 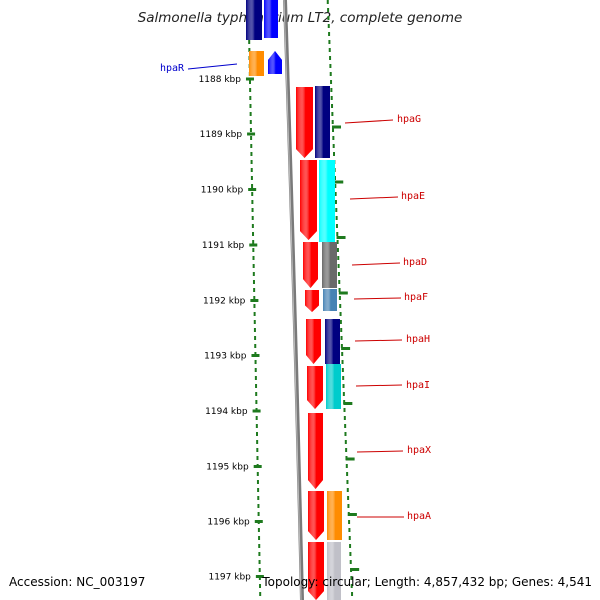 I want to click on gene-label-hpaX: hpaX, so click(x=419, y=450).